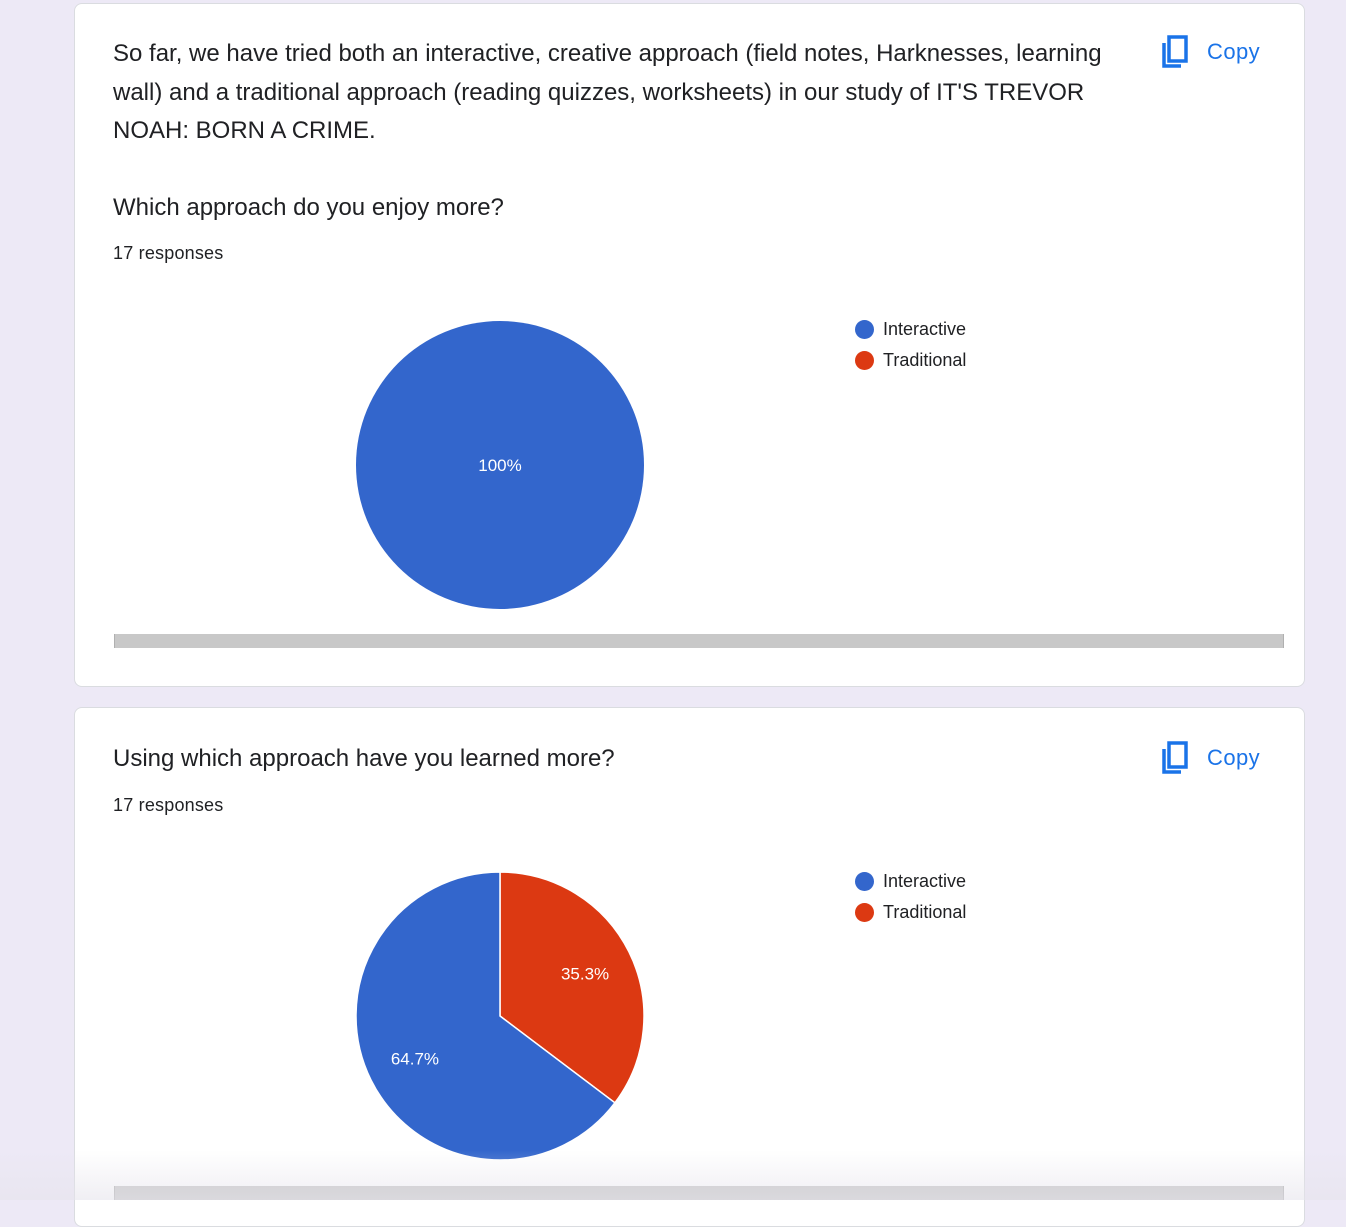  Describe the element at coordinates (585, 974) in the screenshot. I see `pie-slice-label: 35.3%` at that location.